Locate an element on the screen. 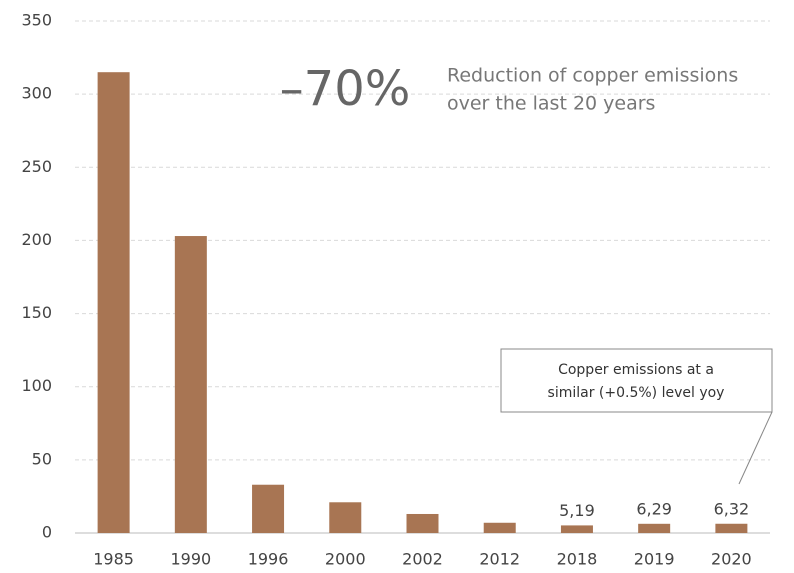 Image resolution: width=794 pixels, height=573 pixels. y-tick-label: 100 is located at coordinates (36, 385).